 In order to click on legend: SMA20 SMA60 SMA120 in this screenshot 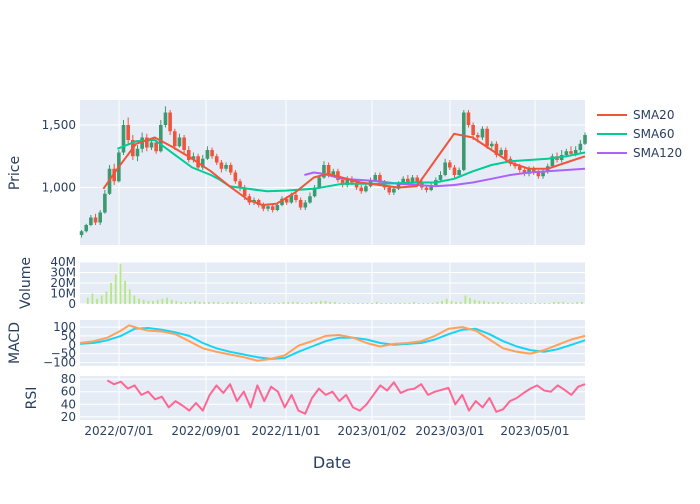, I will do `click(639, 134)`.